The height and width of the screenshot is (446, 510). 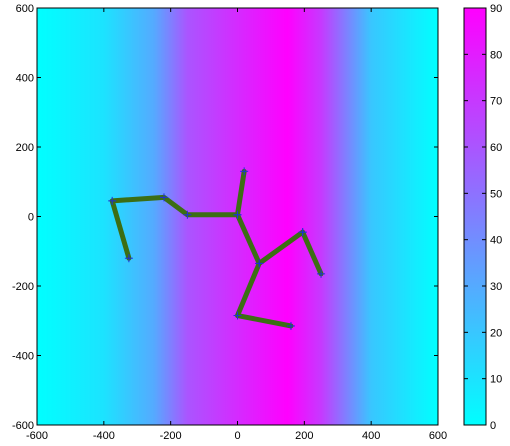 What do you see at coordinates (496, 241) in the screenshot?
I see `colorbar-tick-label: 40` at bounding box center [496, 241].